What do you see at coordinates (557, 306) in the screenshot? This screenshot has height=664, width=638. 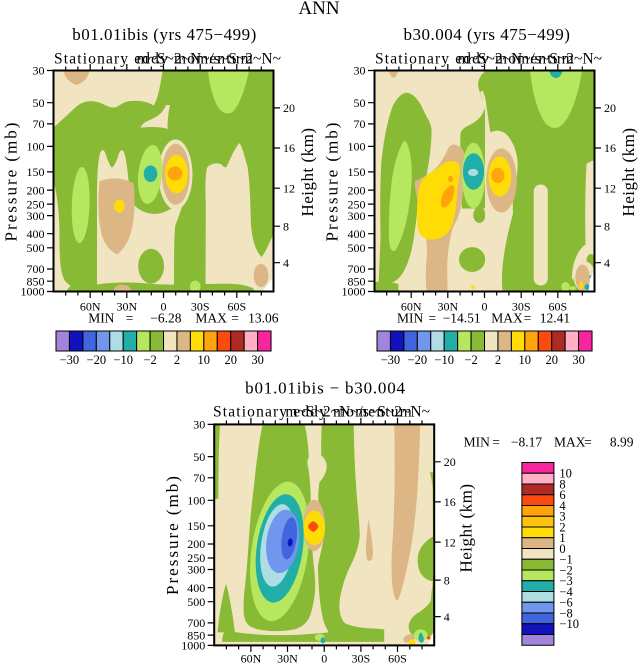 I see `svg-text: 60S` at bounding box center [557, 306].